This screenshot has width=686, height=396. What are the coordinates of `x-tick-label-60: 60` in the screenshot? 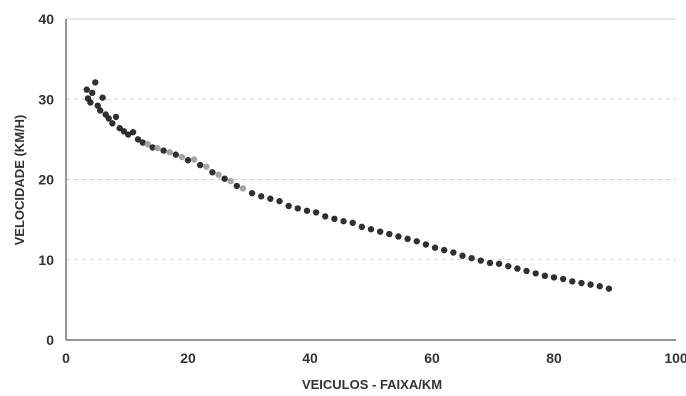 It's located at (432, 358).